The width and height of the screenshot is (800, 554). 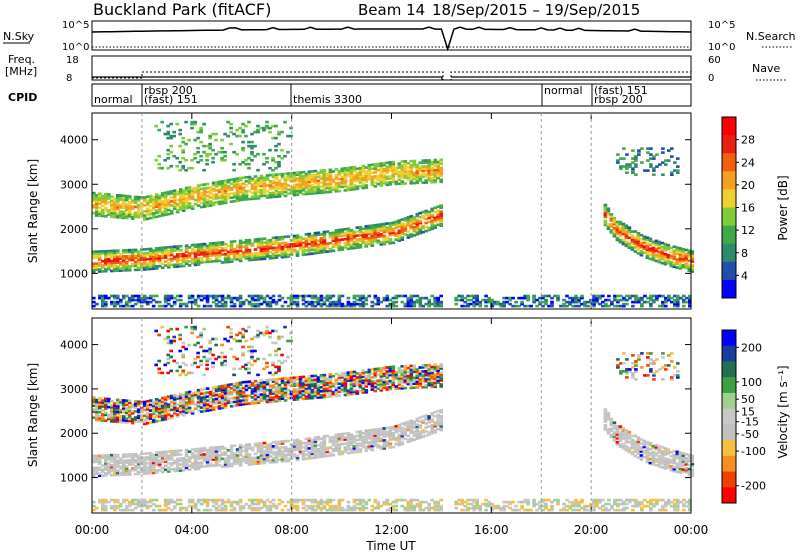 I want to click on figure-title: Buckland Park (fitACF), so click(x=182, y=9).